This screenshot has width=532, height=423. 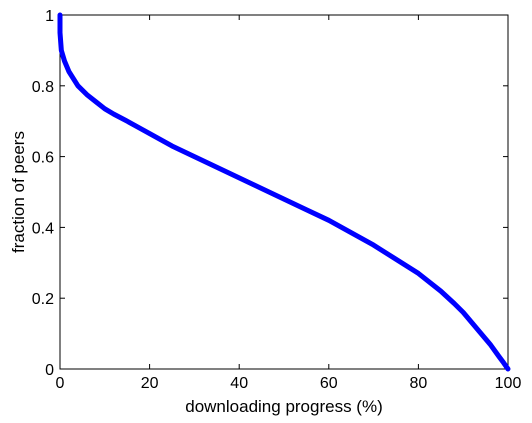 What do you see at coordinates (43, 228) in the screenshot?
I see `y-tick-label: 0.4` at bounding box center [43, 228].